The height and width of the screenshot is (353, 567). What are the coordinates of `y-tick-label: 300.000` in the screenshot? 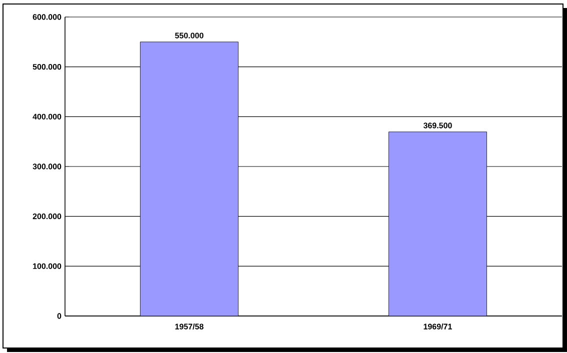 It's located at (47, 167).